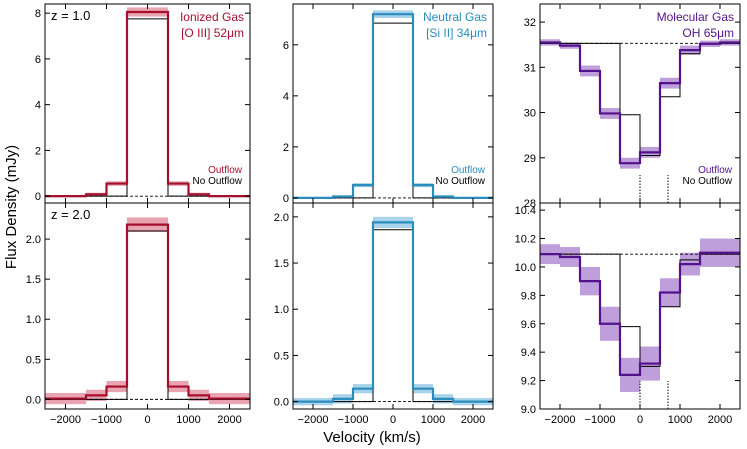 The height and width of the screenshot is (449, 747). Describe the element at coordinates (70, 214) in the screenshot. I see `redshift-label: z = 2.0` at that location.